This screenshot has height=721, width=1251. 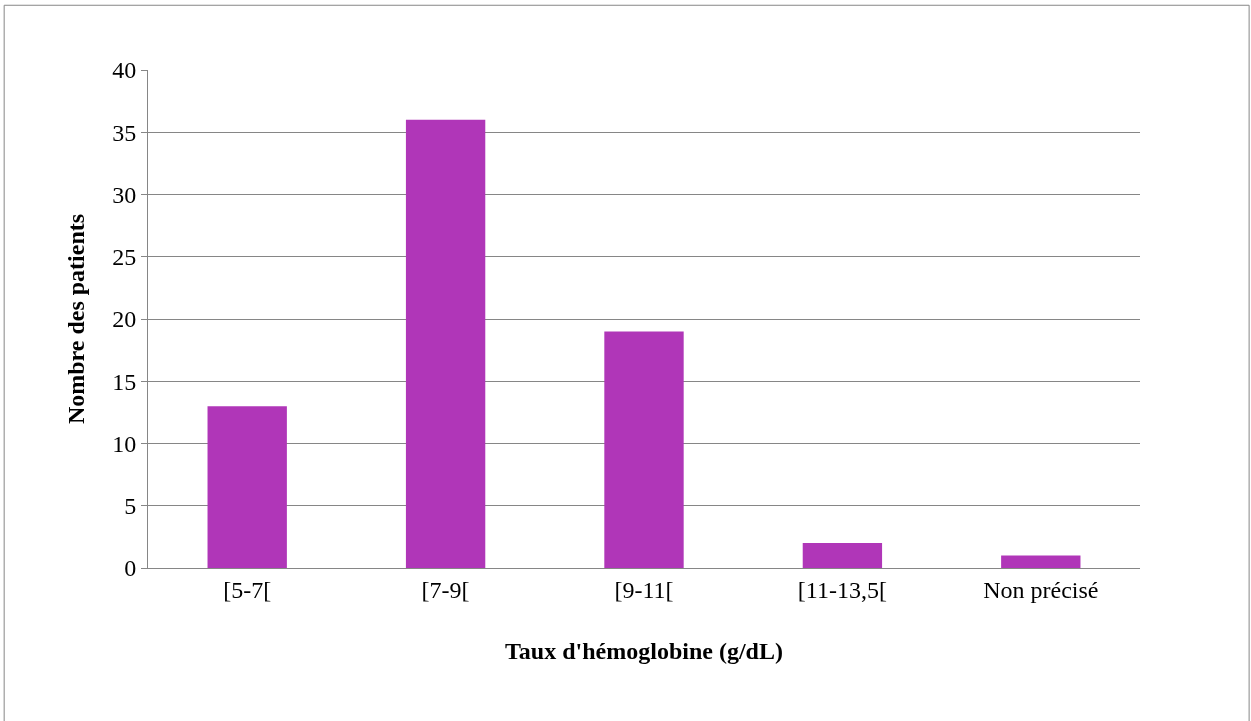 What do you see at coordinates (445, 589) in the screenshot?
I see `x-tick-label: [7-9[` at bounding box center [445, 589].